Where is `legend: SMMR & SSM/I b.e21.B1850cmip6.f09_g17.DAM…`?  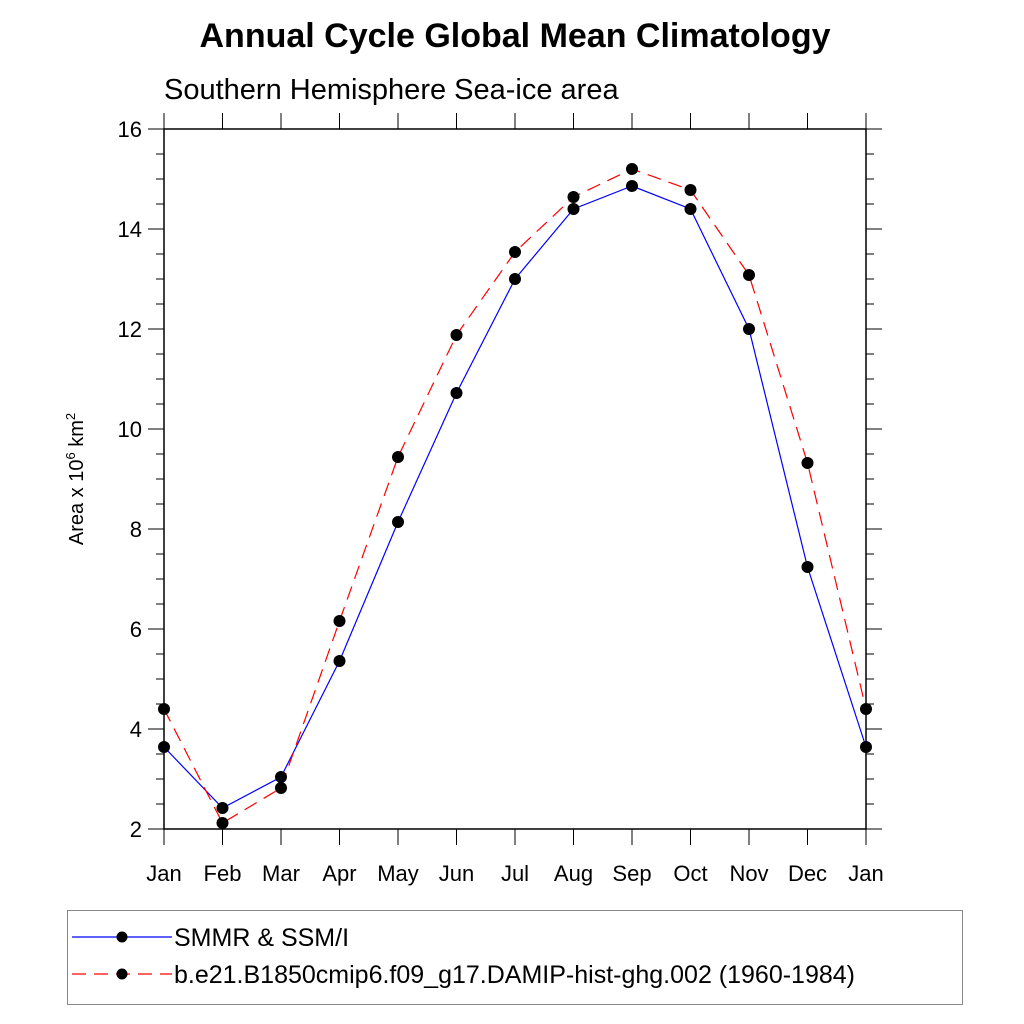
legend: SMMR & SSM/I b.e21.B1850cmip6.f09_g17.DAM… is located at coordinates (515, 957).